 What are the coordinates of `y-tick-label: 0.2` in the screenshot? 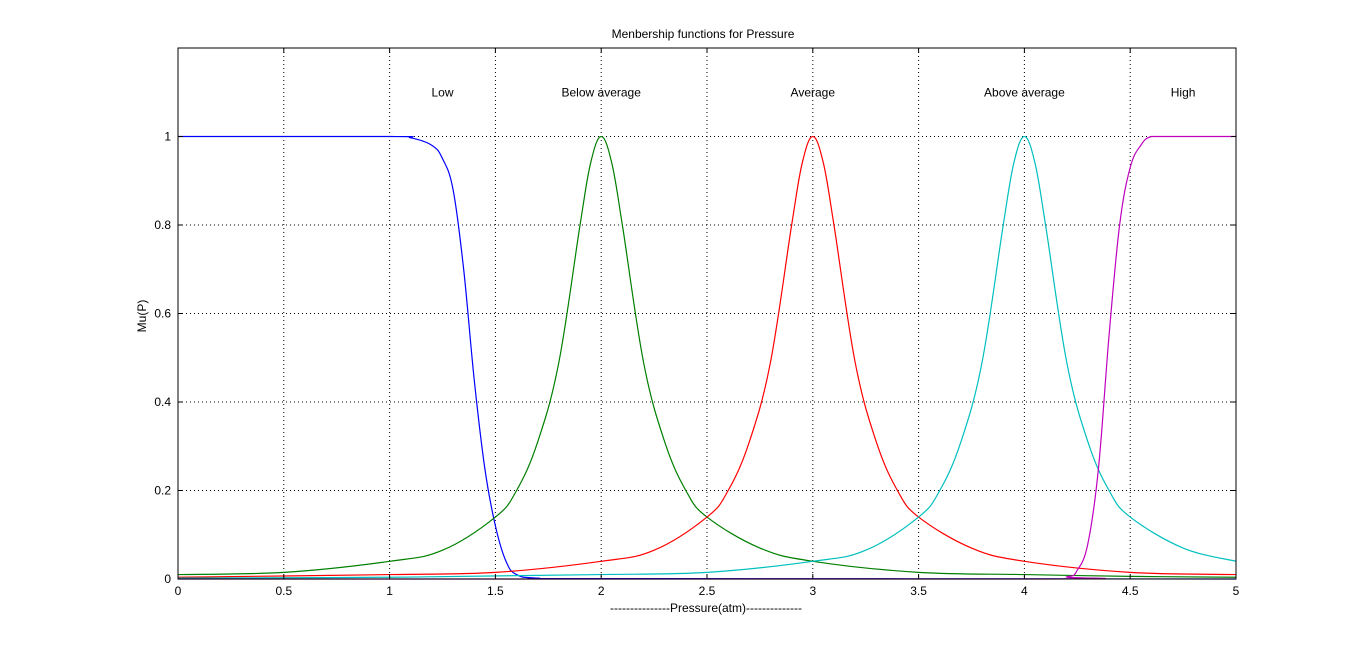 It's located at (162, 491).